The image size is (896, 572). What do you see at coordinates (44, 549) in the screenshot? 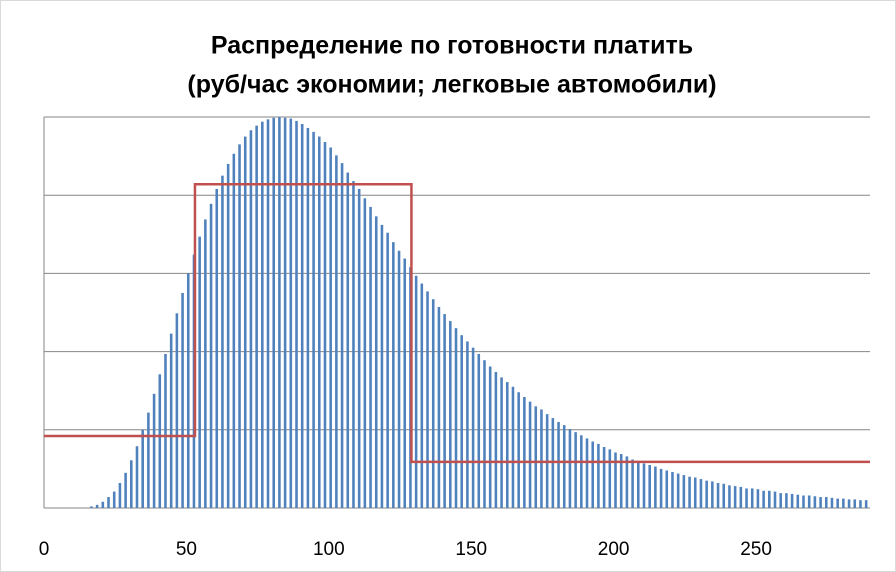
I see `x-tick-label: 0` at bounding box center [44, 549].